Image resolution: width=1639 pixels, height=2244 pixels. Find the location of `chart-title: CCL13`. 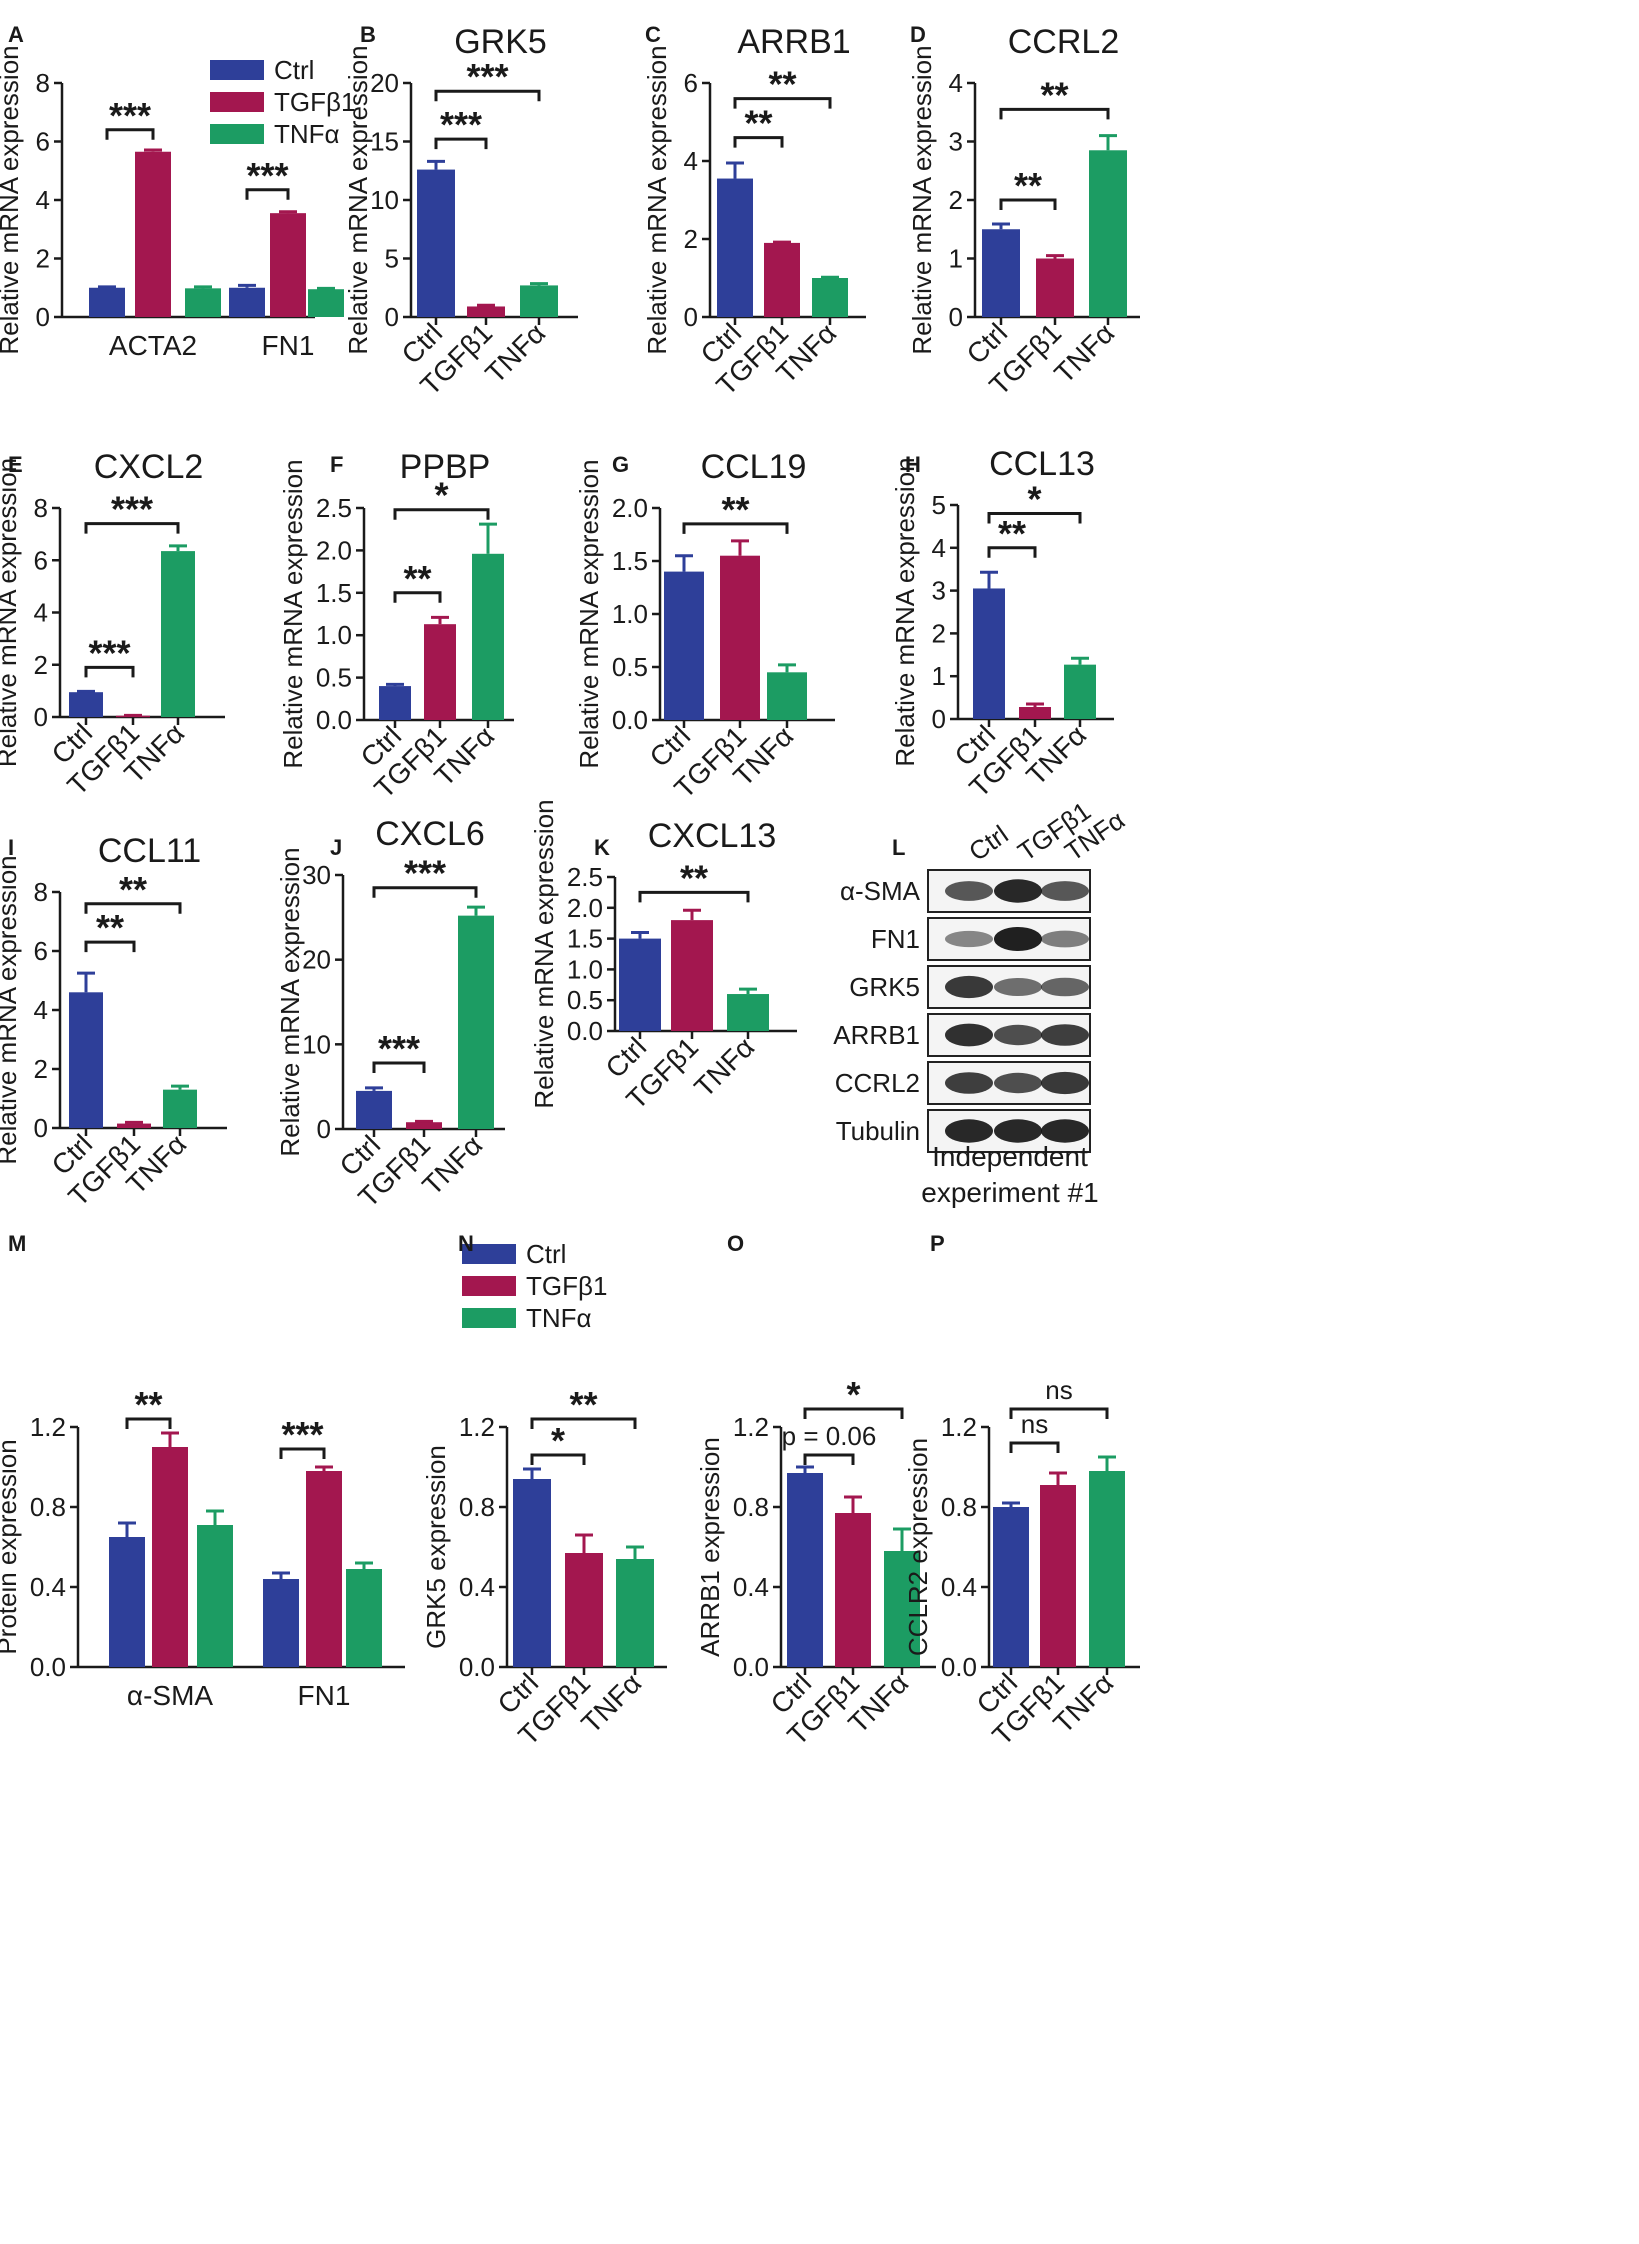

chart-title: CCL13 is located at coordinates (1042, 464).